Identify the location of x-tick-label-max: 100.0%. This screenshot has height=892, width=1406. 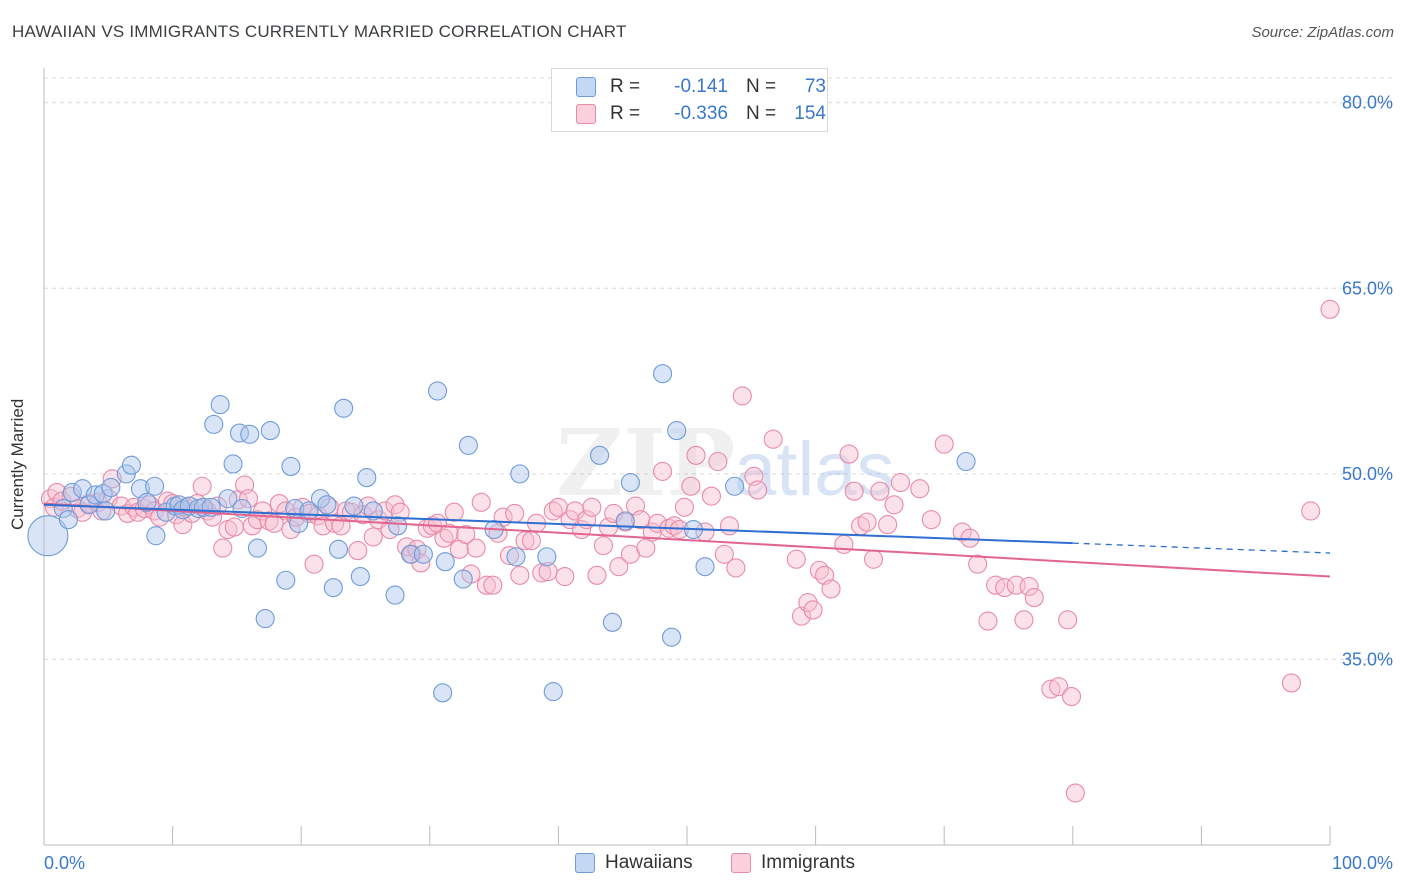
(1362, 863).